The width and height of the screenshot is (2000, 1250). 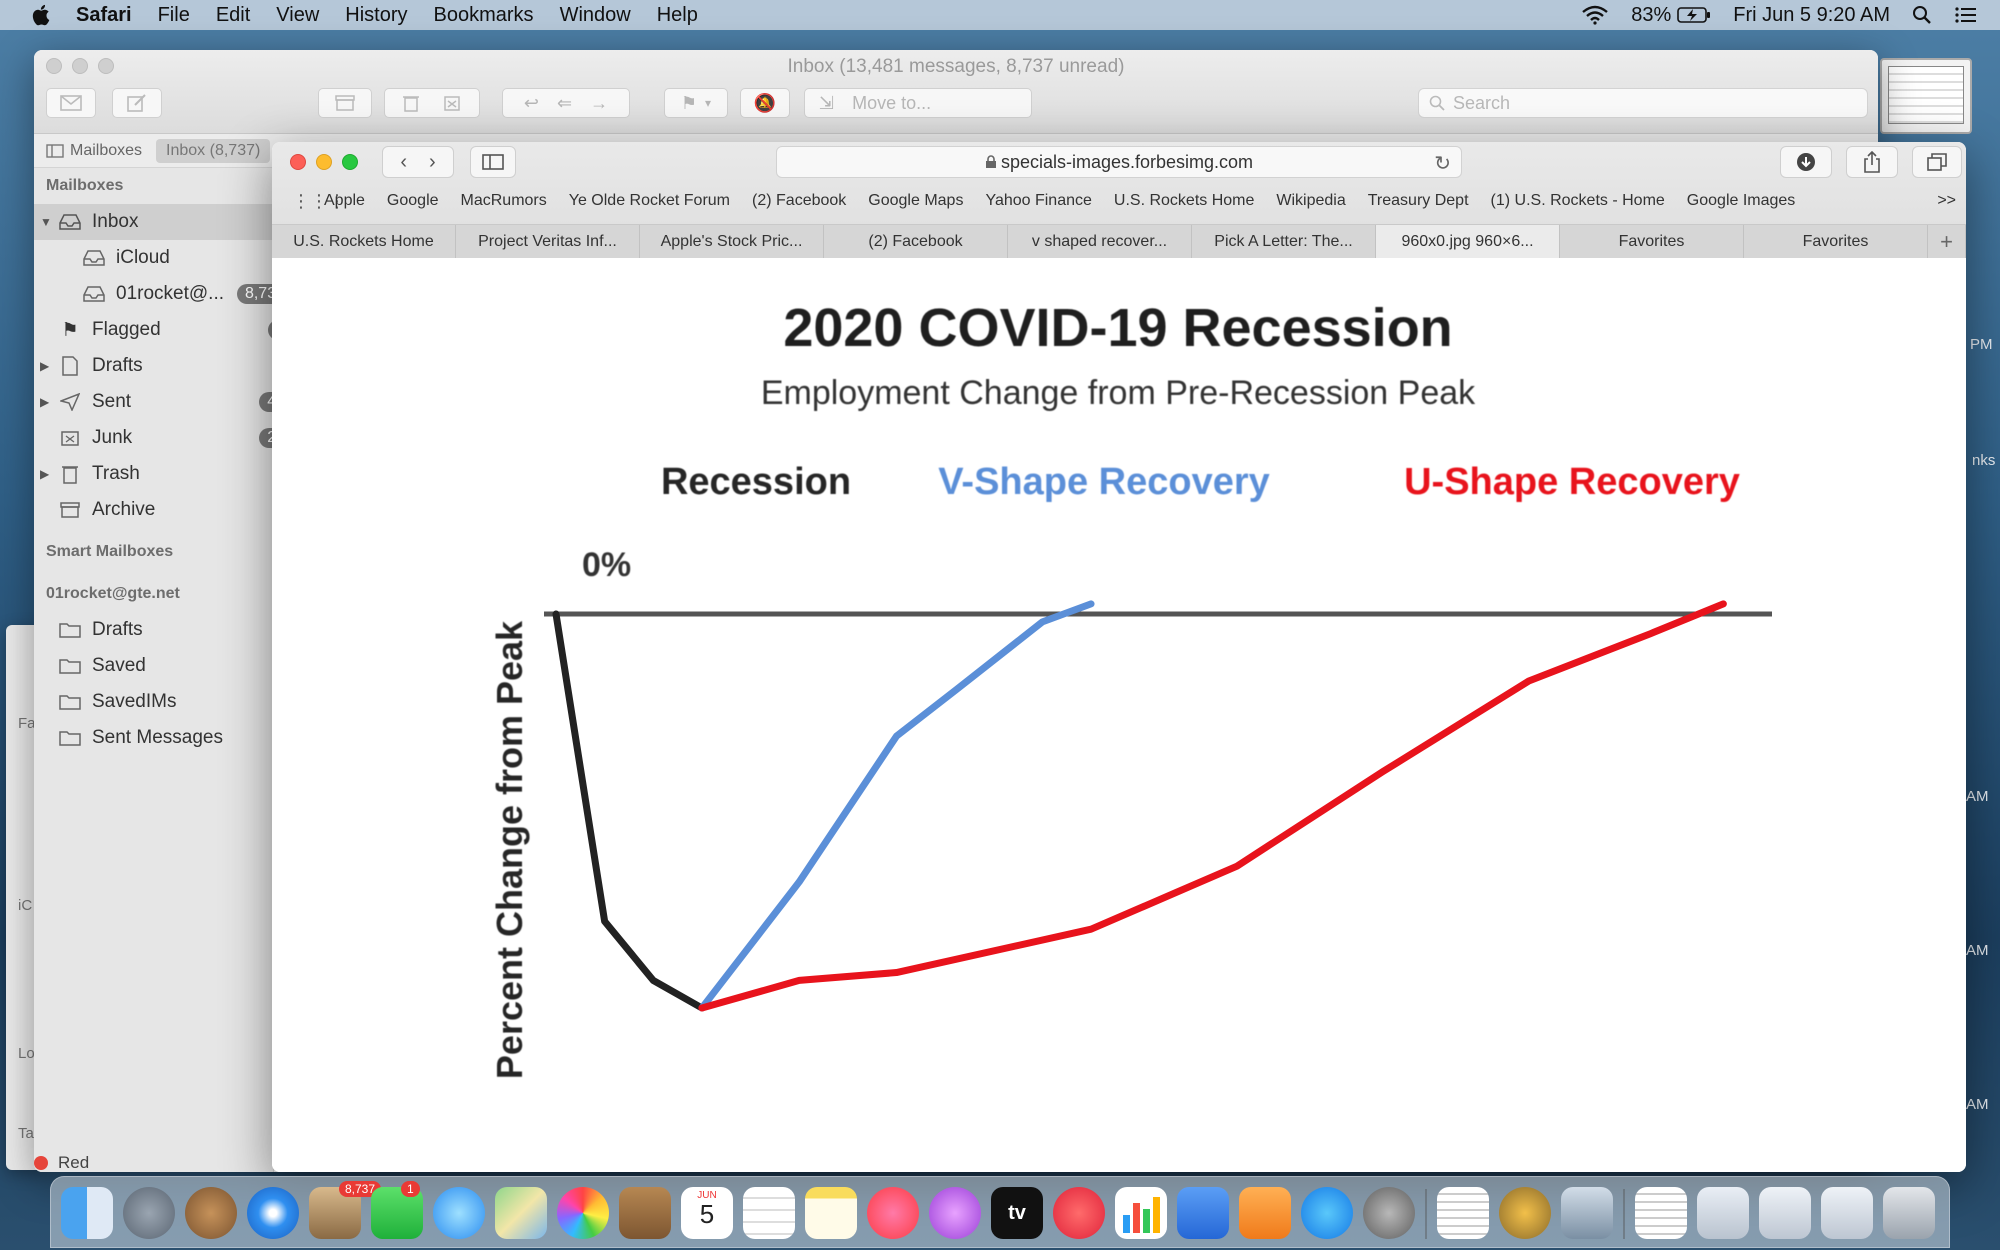 What do you see at coordinates (916, 242) in the screenshot?
I see `tab-facebook: (2) Facebook` at bounding box center [916, 242].